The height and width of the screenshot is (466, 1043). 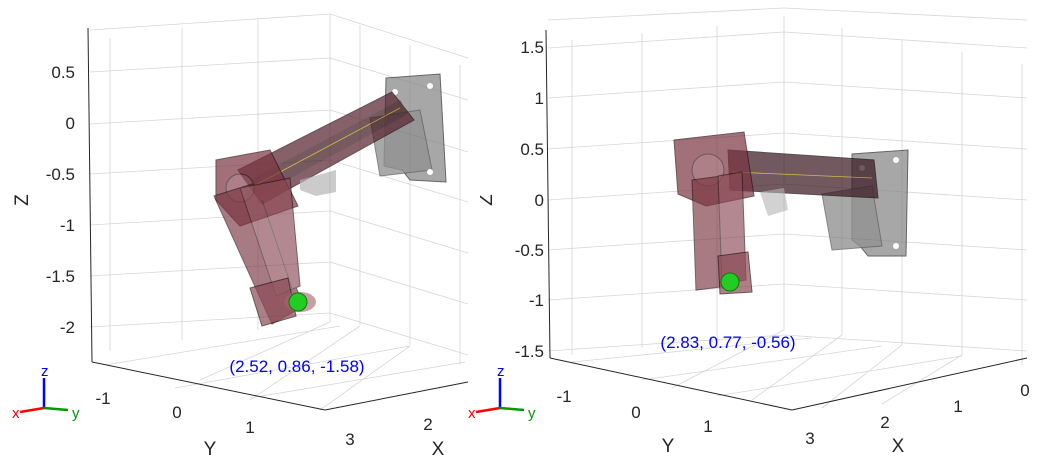 What do you see at coordinates (865, 203) in the screenshot?
I see `right-robot-base` at bounding box center [865, 203].